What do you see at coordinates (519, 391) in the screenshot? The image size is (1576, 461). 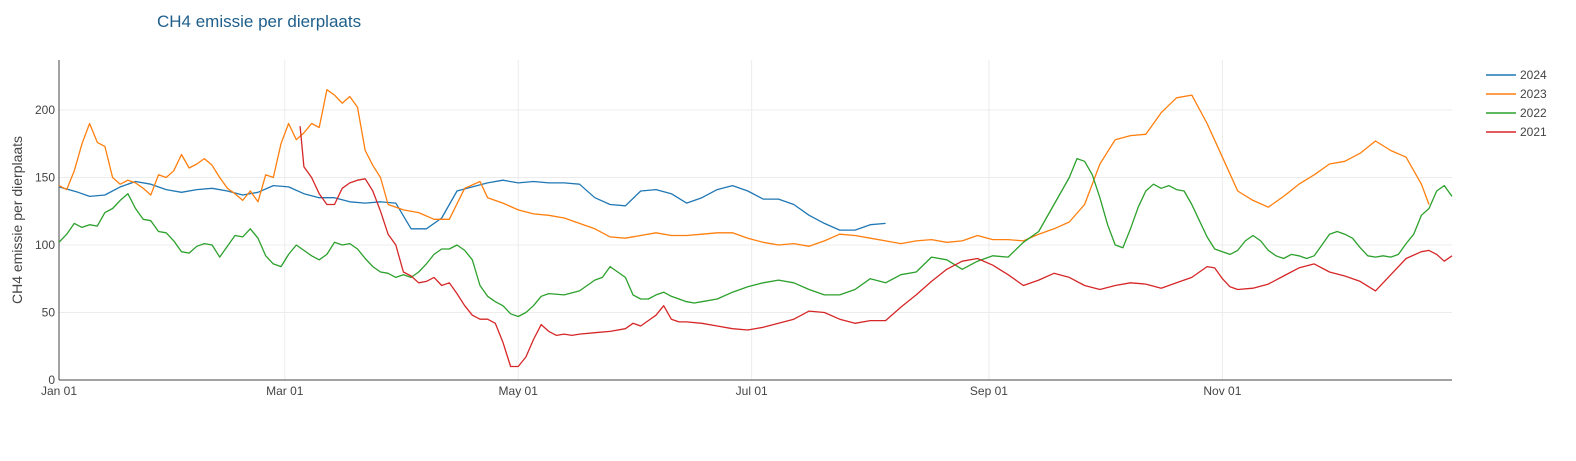 I see `x-tick-label: May 01` at bounding box center [519, 391].